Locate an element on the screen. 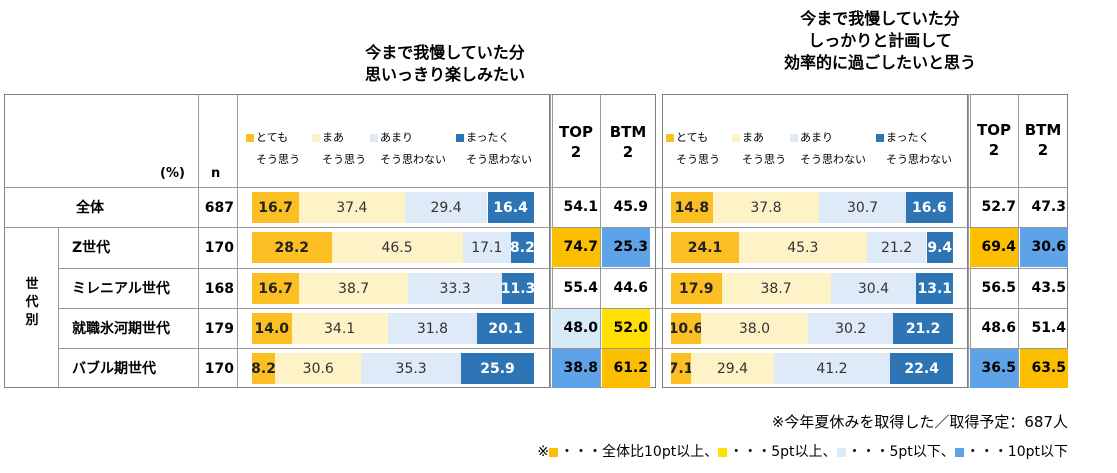 The image size is (1117, 473). row-label: バブル期世代 is located at coordinates (114, 369).